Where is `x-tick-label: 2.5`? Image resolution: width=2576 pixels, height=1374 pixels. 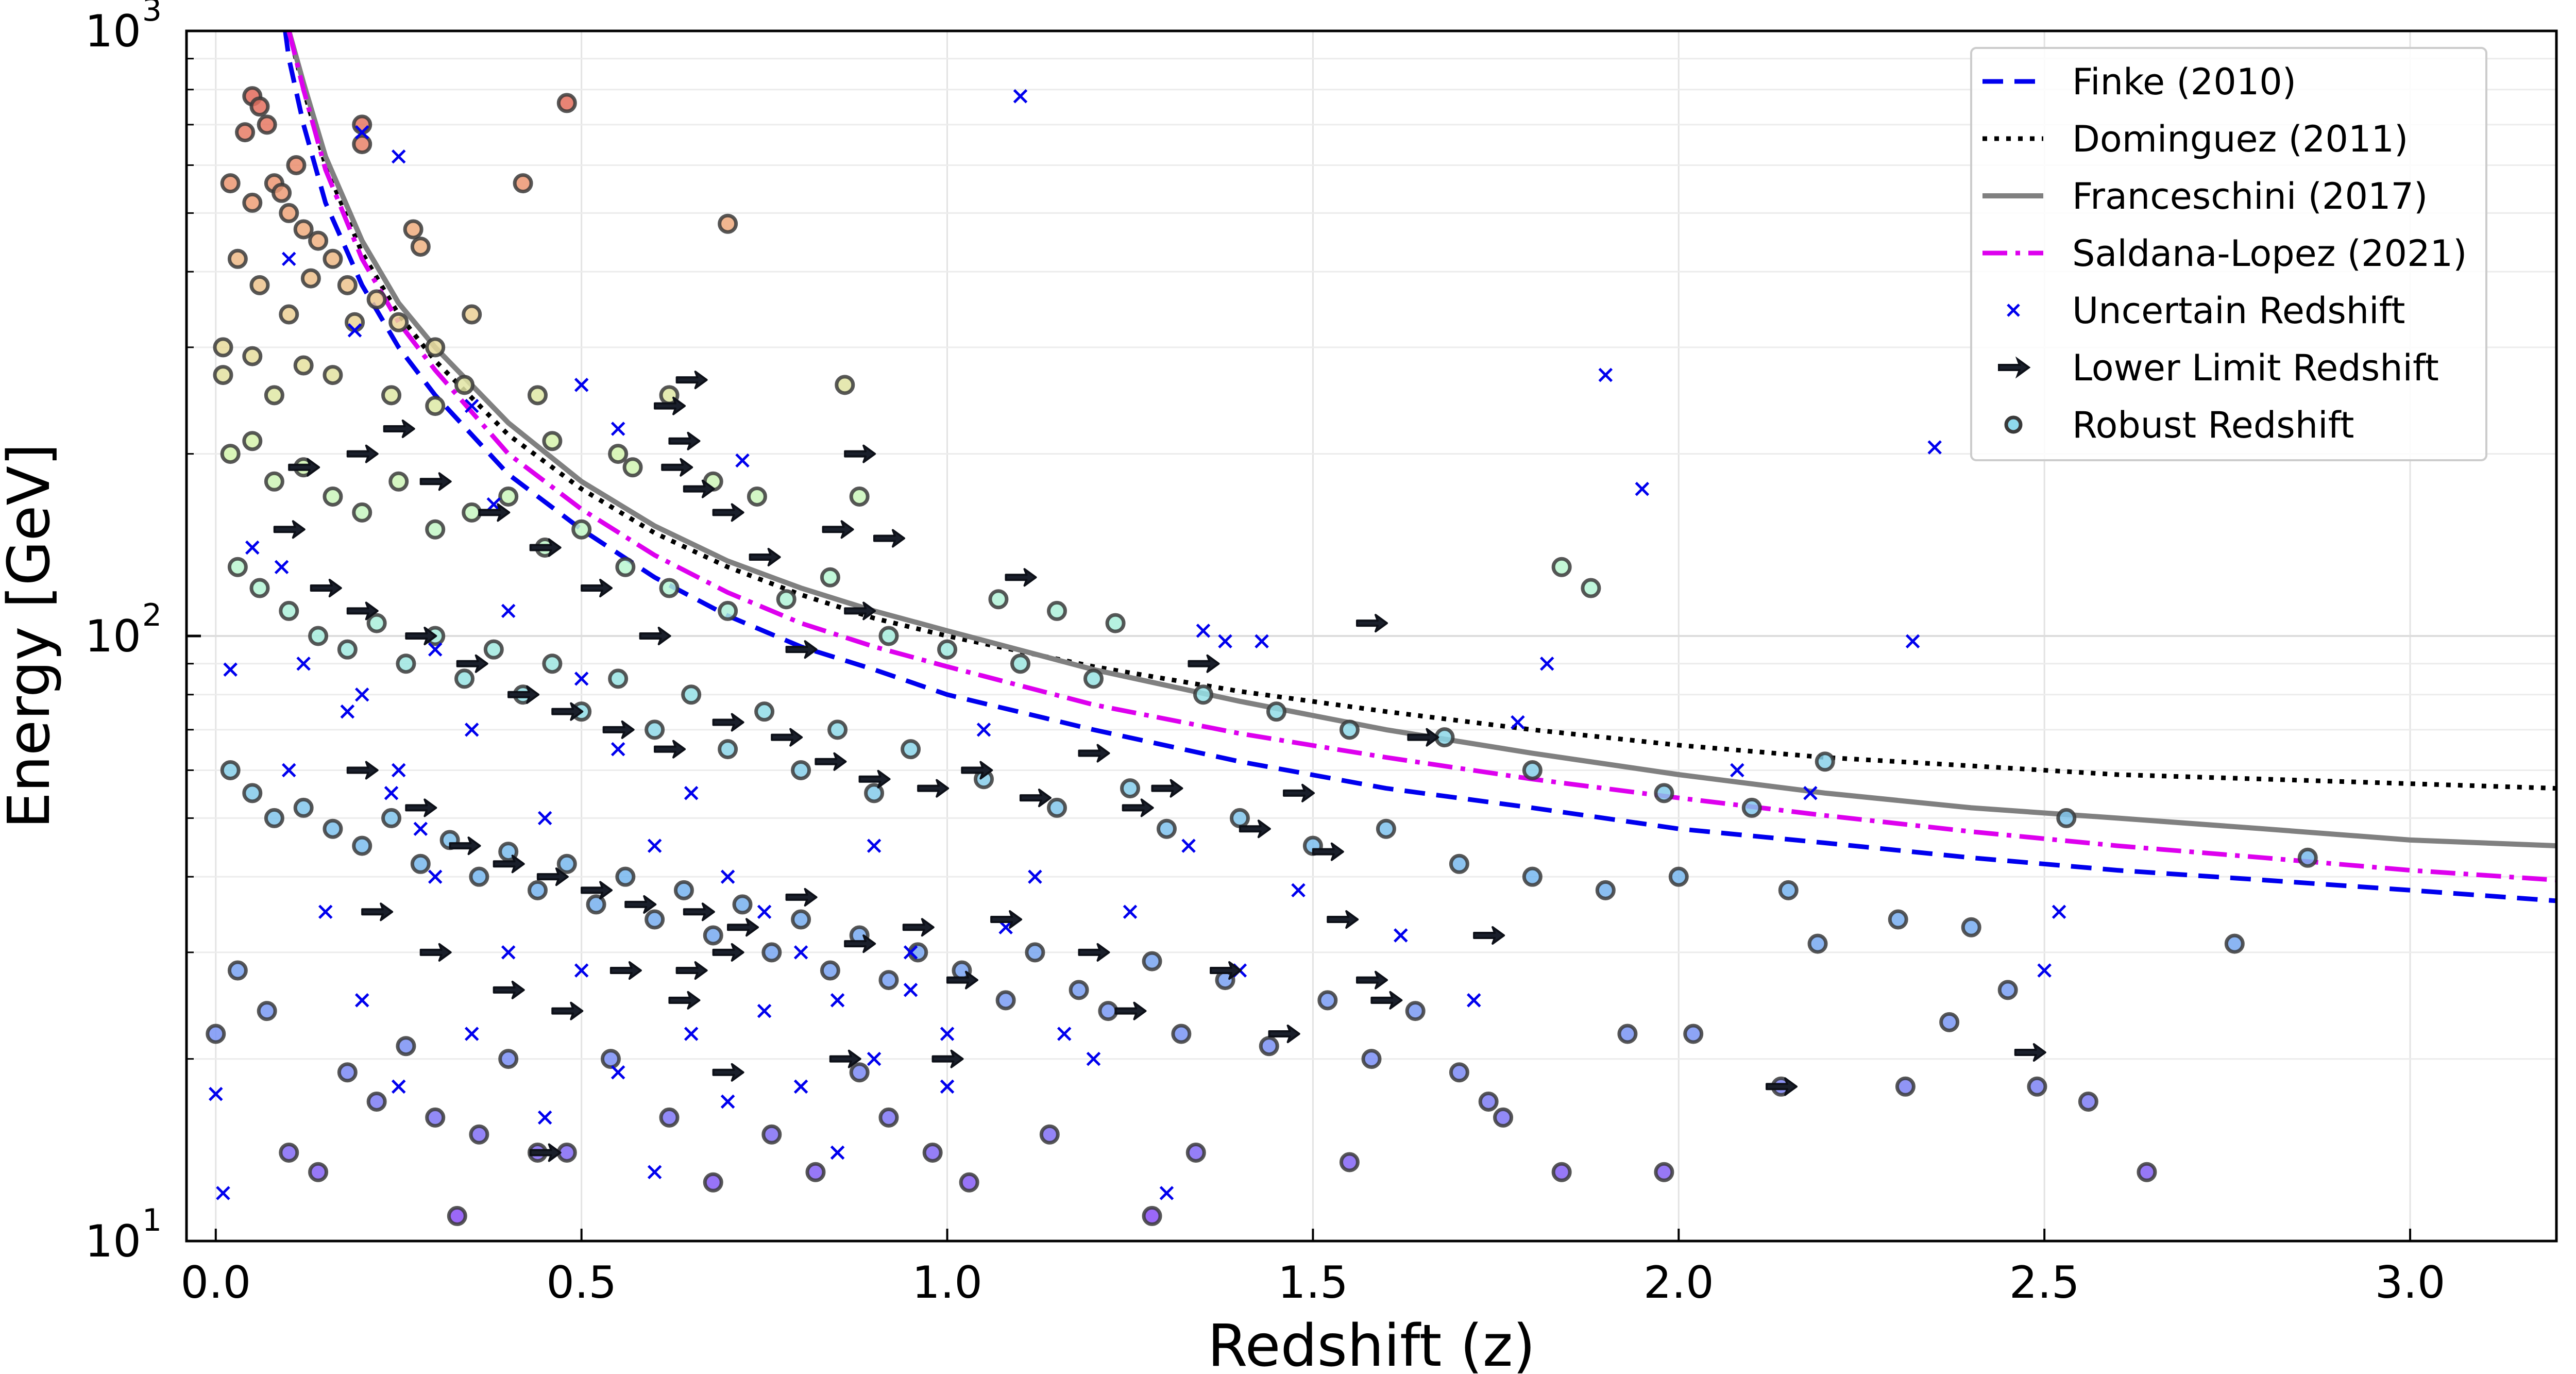 x-tick-label: 2.5 is located at coordinates (2044, 1283).